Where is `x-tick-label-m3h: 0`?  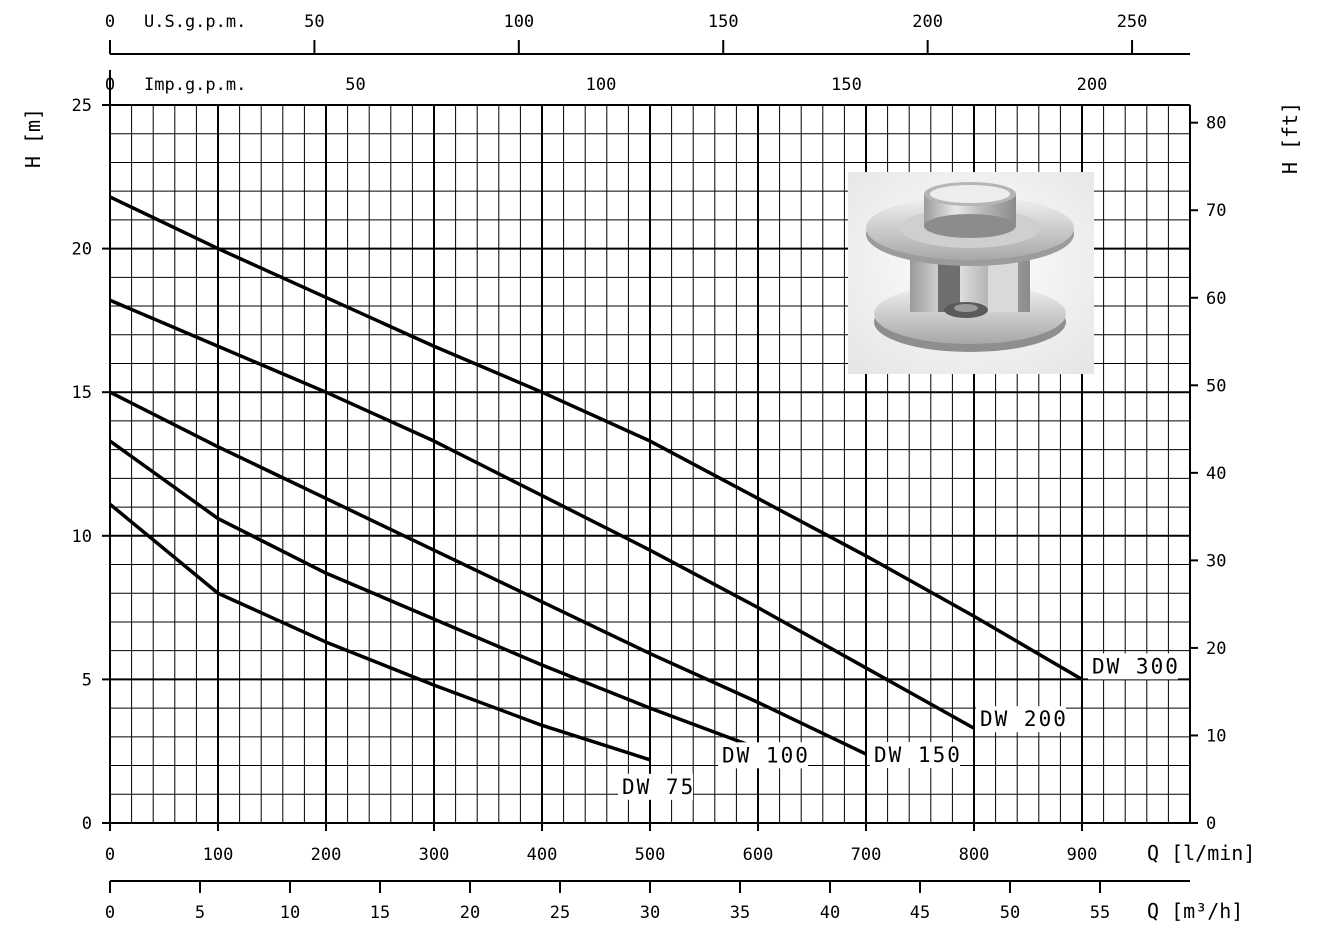 x-tick-label-m3h: 0 is located at coordinates (110, 913).